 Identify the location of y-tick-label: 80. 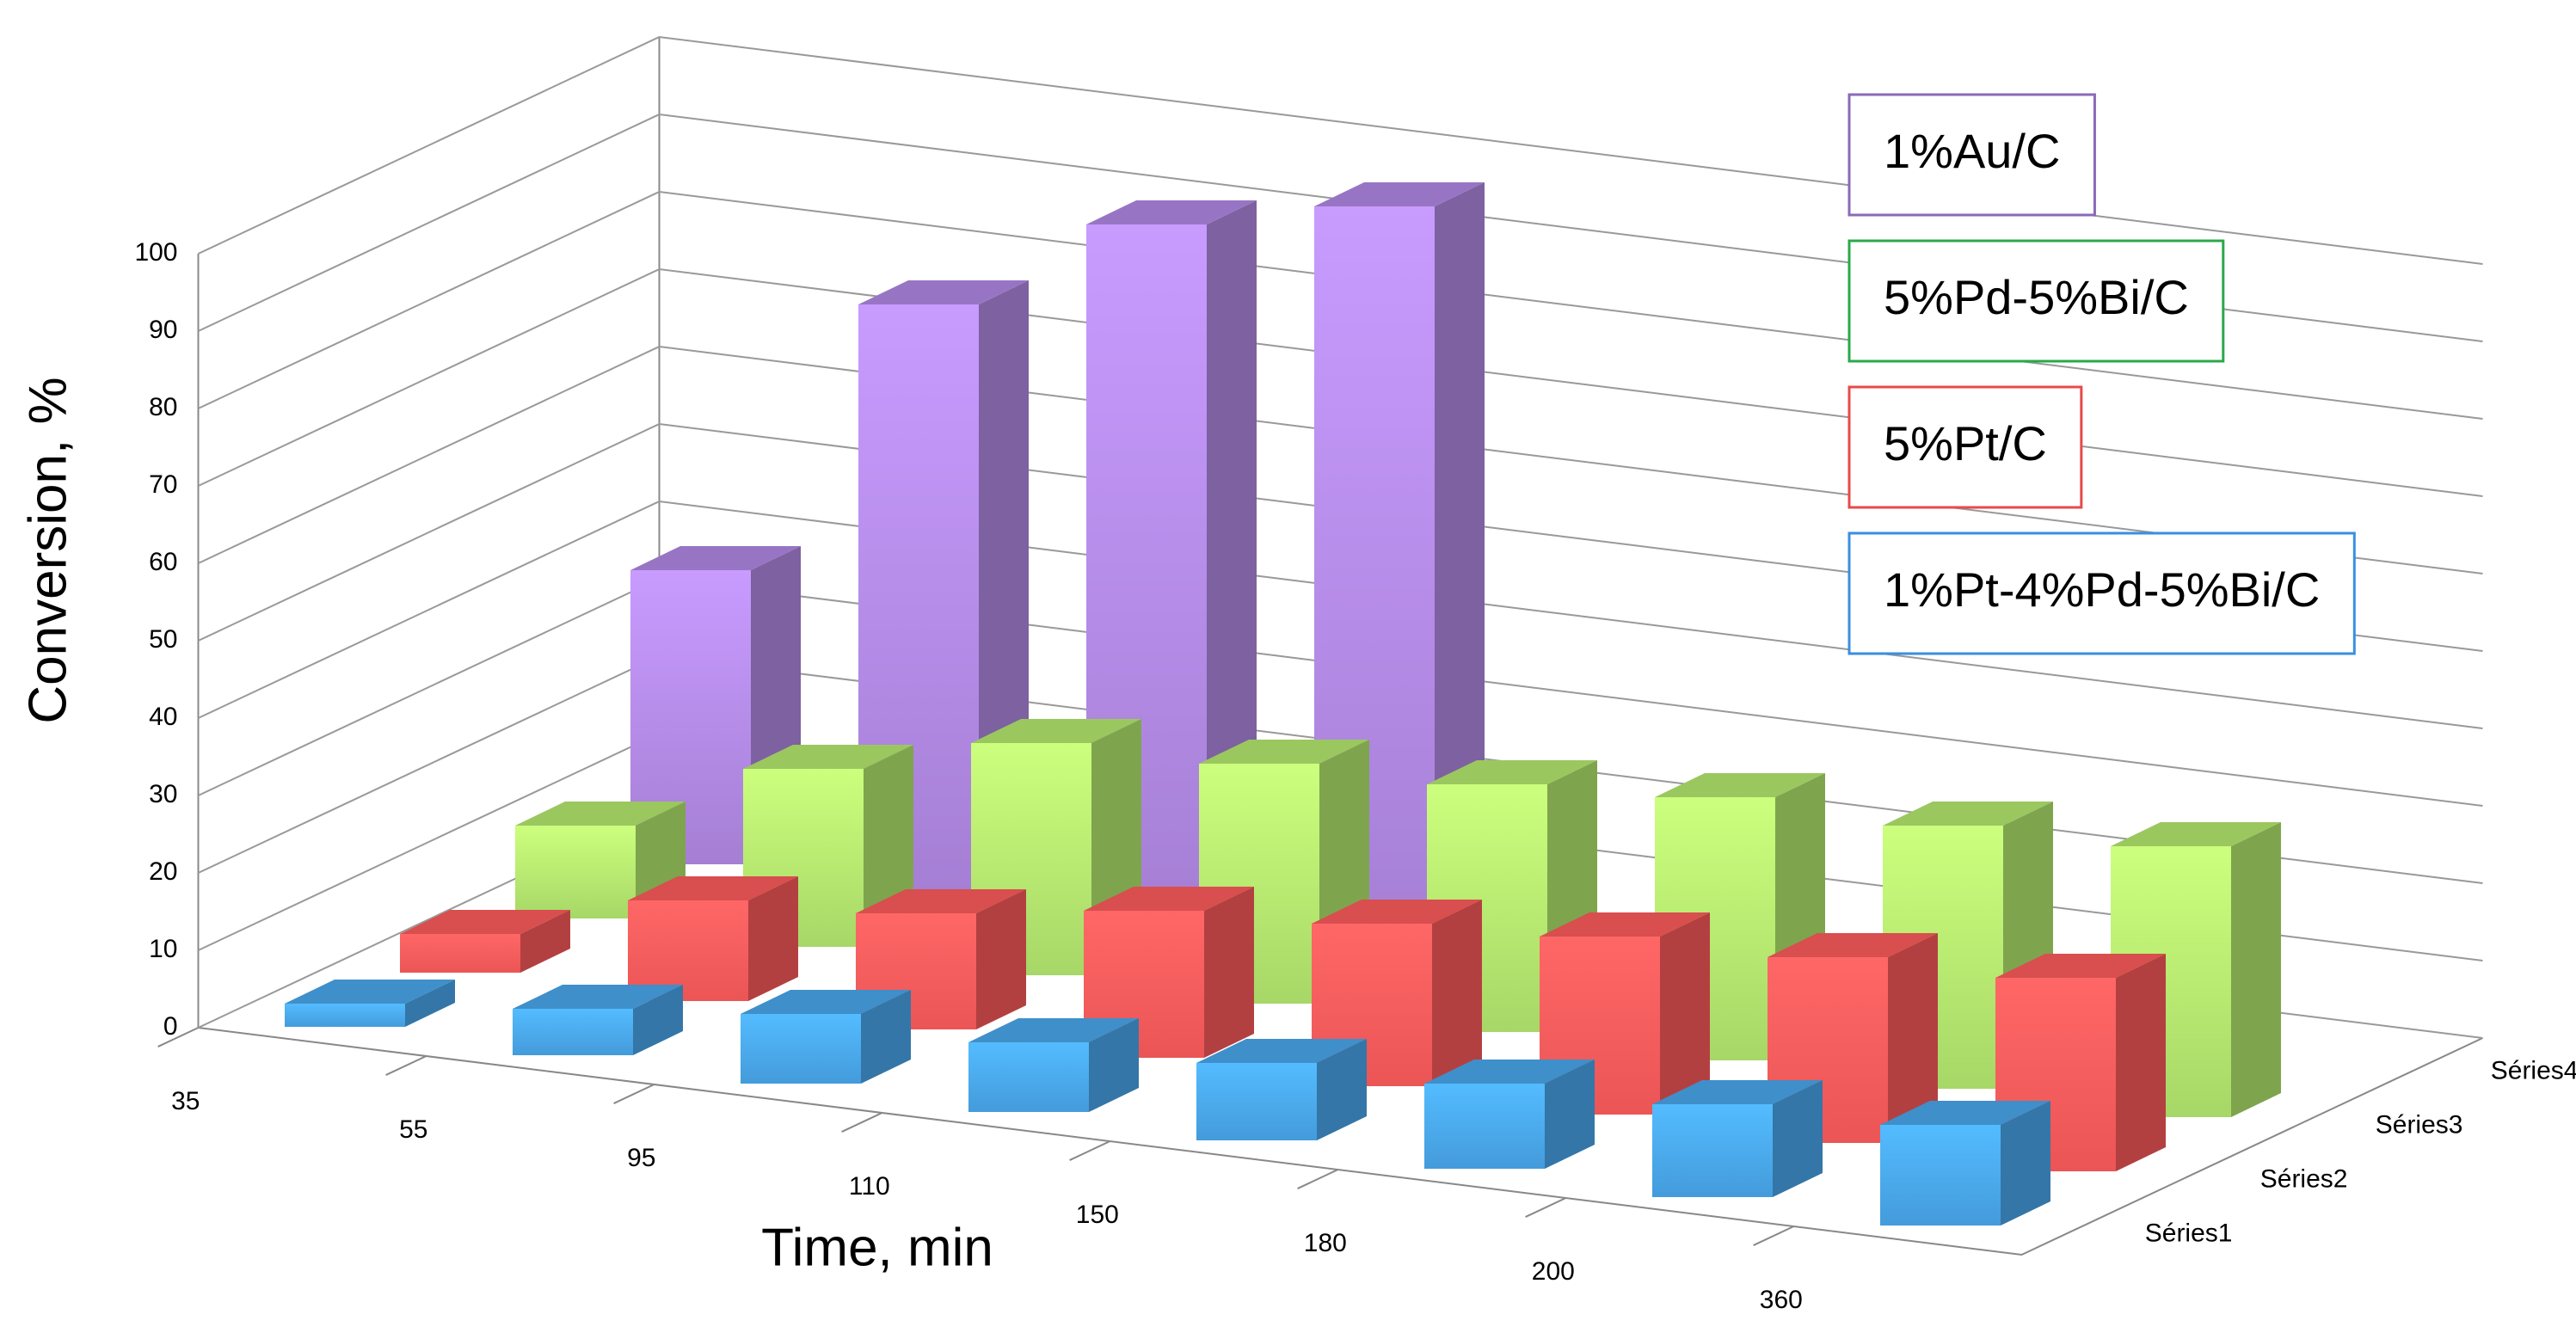
(163, 407).